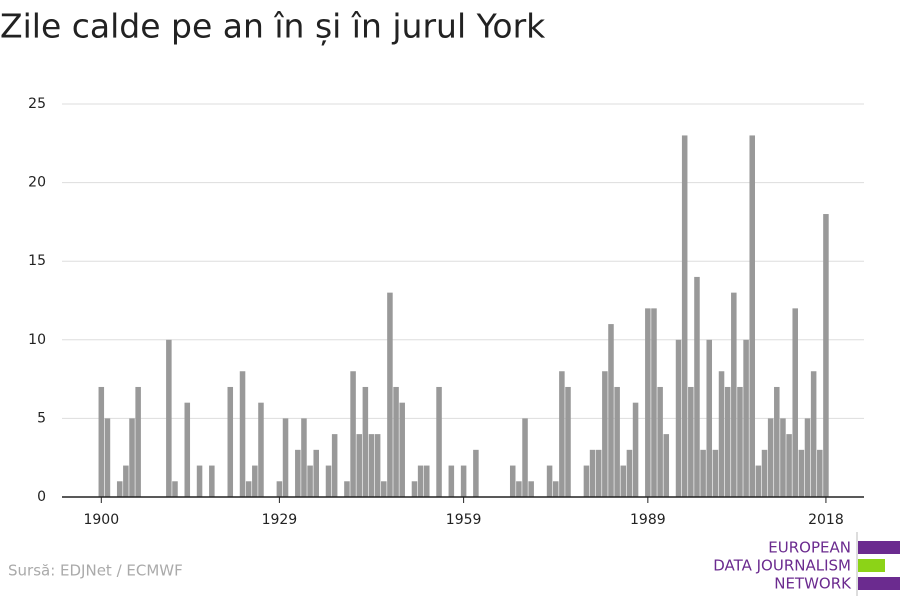 This screenshot has height=600, width=900. Describe the element at coordinates (37, 340) in the screenshot. I see `y-tick-label: 10` at that location.